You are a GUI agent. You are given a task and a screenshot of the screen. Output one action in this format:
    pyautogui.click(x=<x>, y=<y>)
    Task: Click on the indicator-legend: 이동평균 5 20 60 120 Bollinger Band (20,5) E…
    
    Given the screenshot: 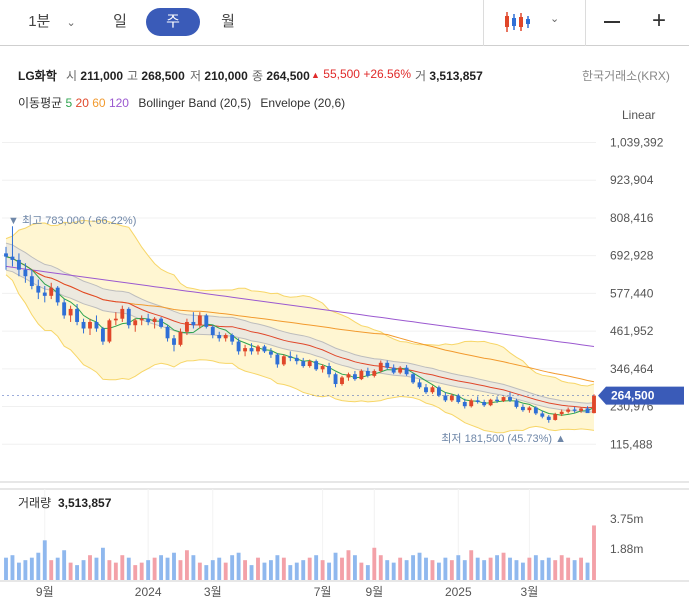 What is the action you would take?
    pyautogui.click(x=181, y=102)
    